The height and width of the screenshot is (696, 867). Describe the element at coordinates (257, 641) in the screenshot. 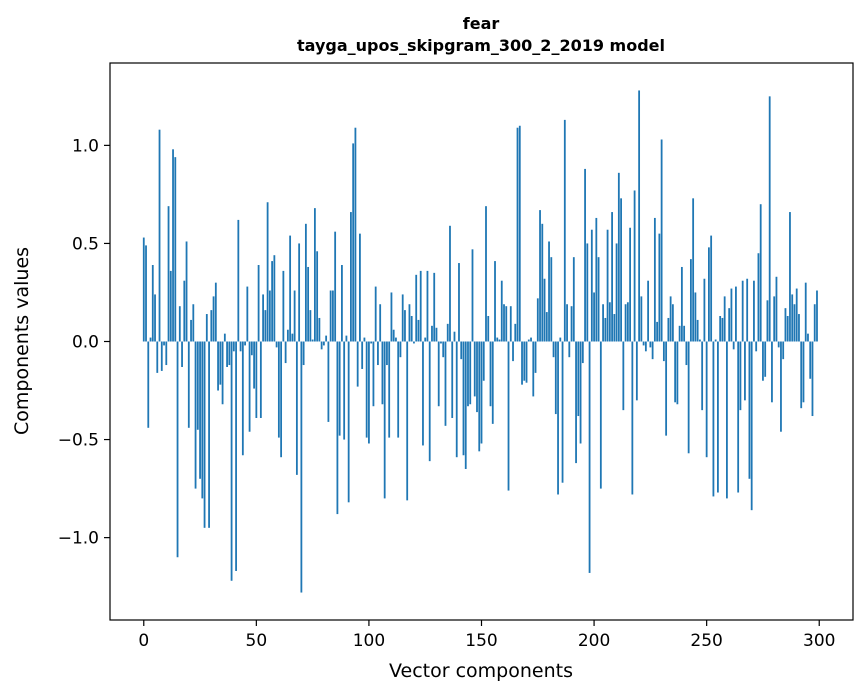

I see `x-tick-label: 50` at that location.